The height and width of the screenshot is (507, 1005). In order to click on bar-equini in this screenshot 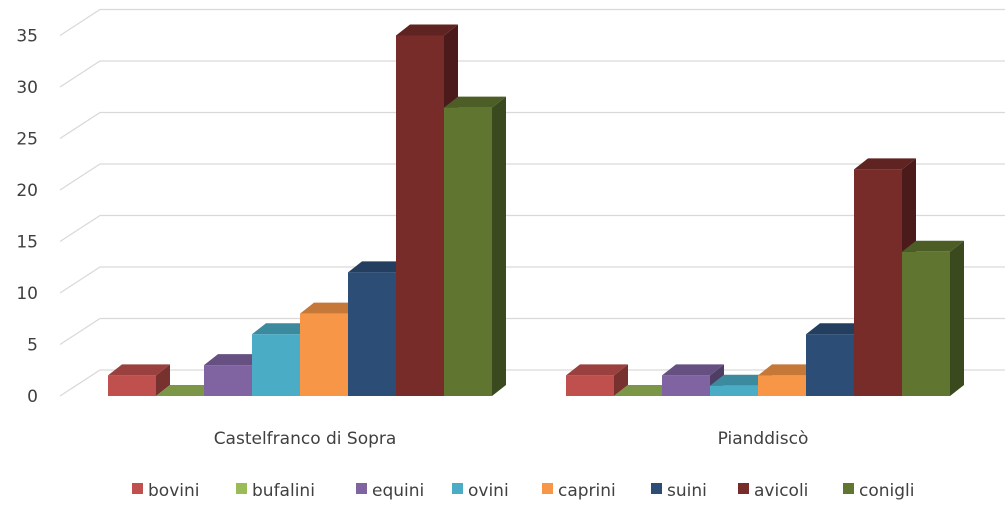, I will do `click(693, 380)`.